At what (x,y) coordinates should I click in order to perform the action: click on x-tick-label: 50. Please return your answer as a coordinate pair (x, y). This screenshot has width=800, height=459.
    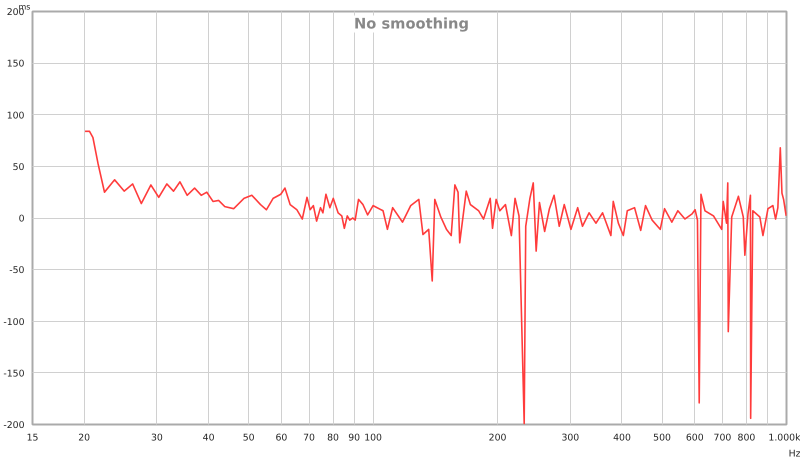
    Looking at the image, I should click on (248, 438).